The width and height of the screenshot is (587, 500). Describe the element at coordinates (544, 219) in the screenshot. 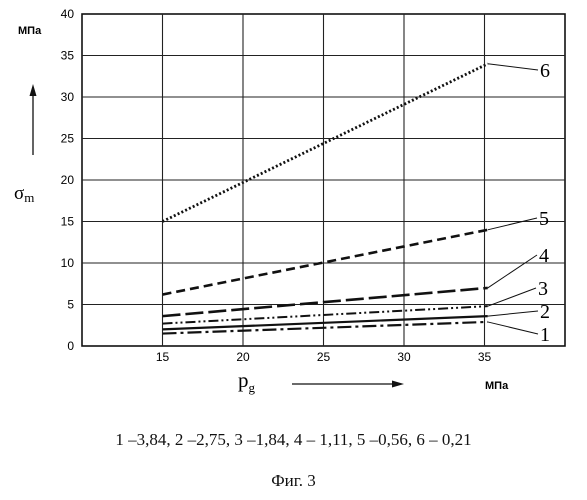

I see `series-label-5: 5` at that location.